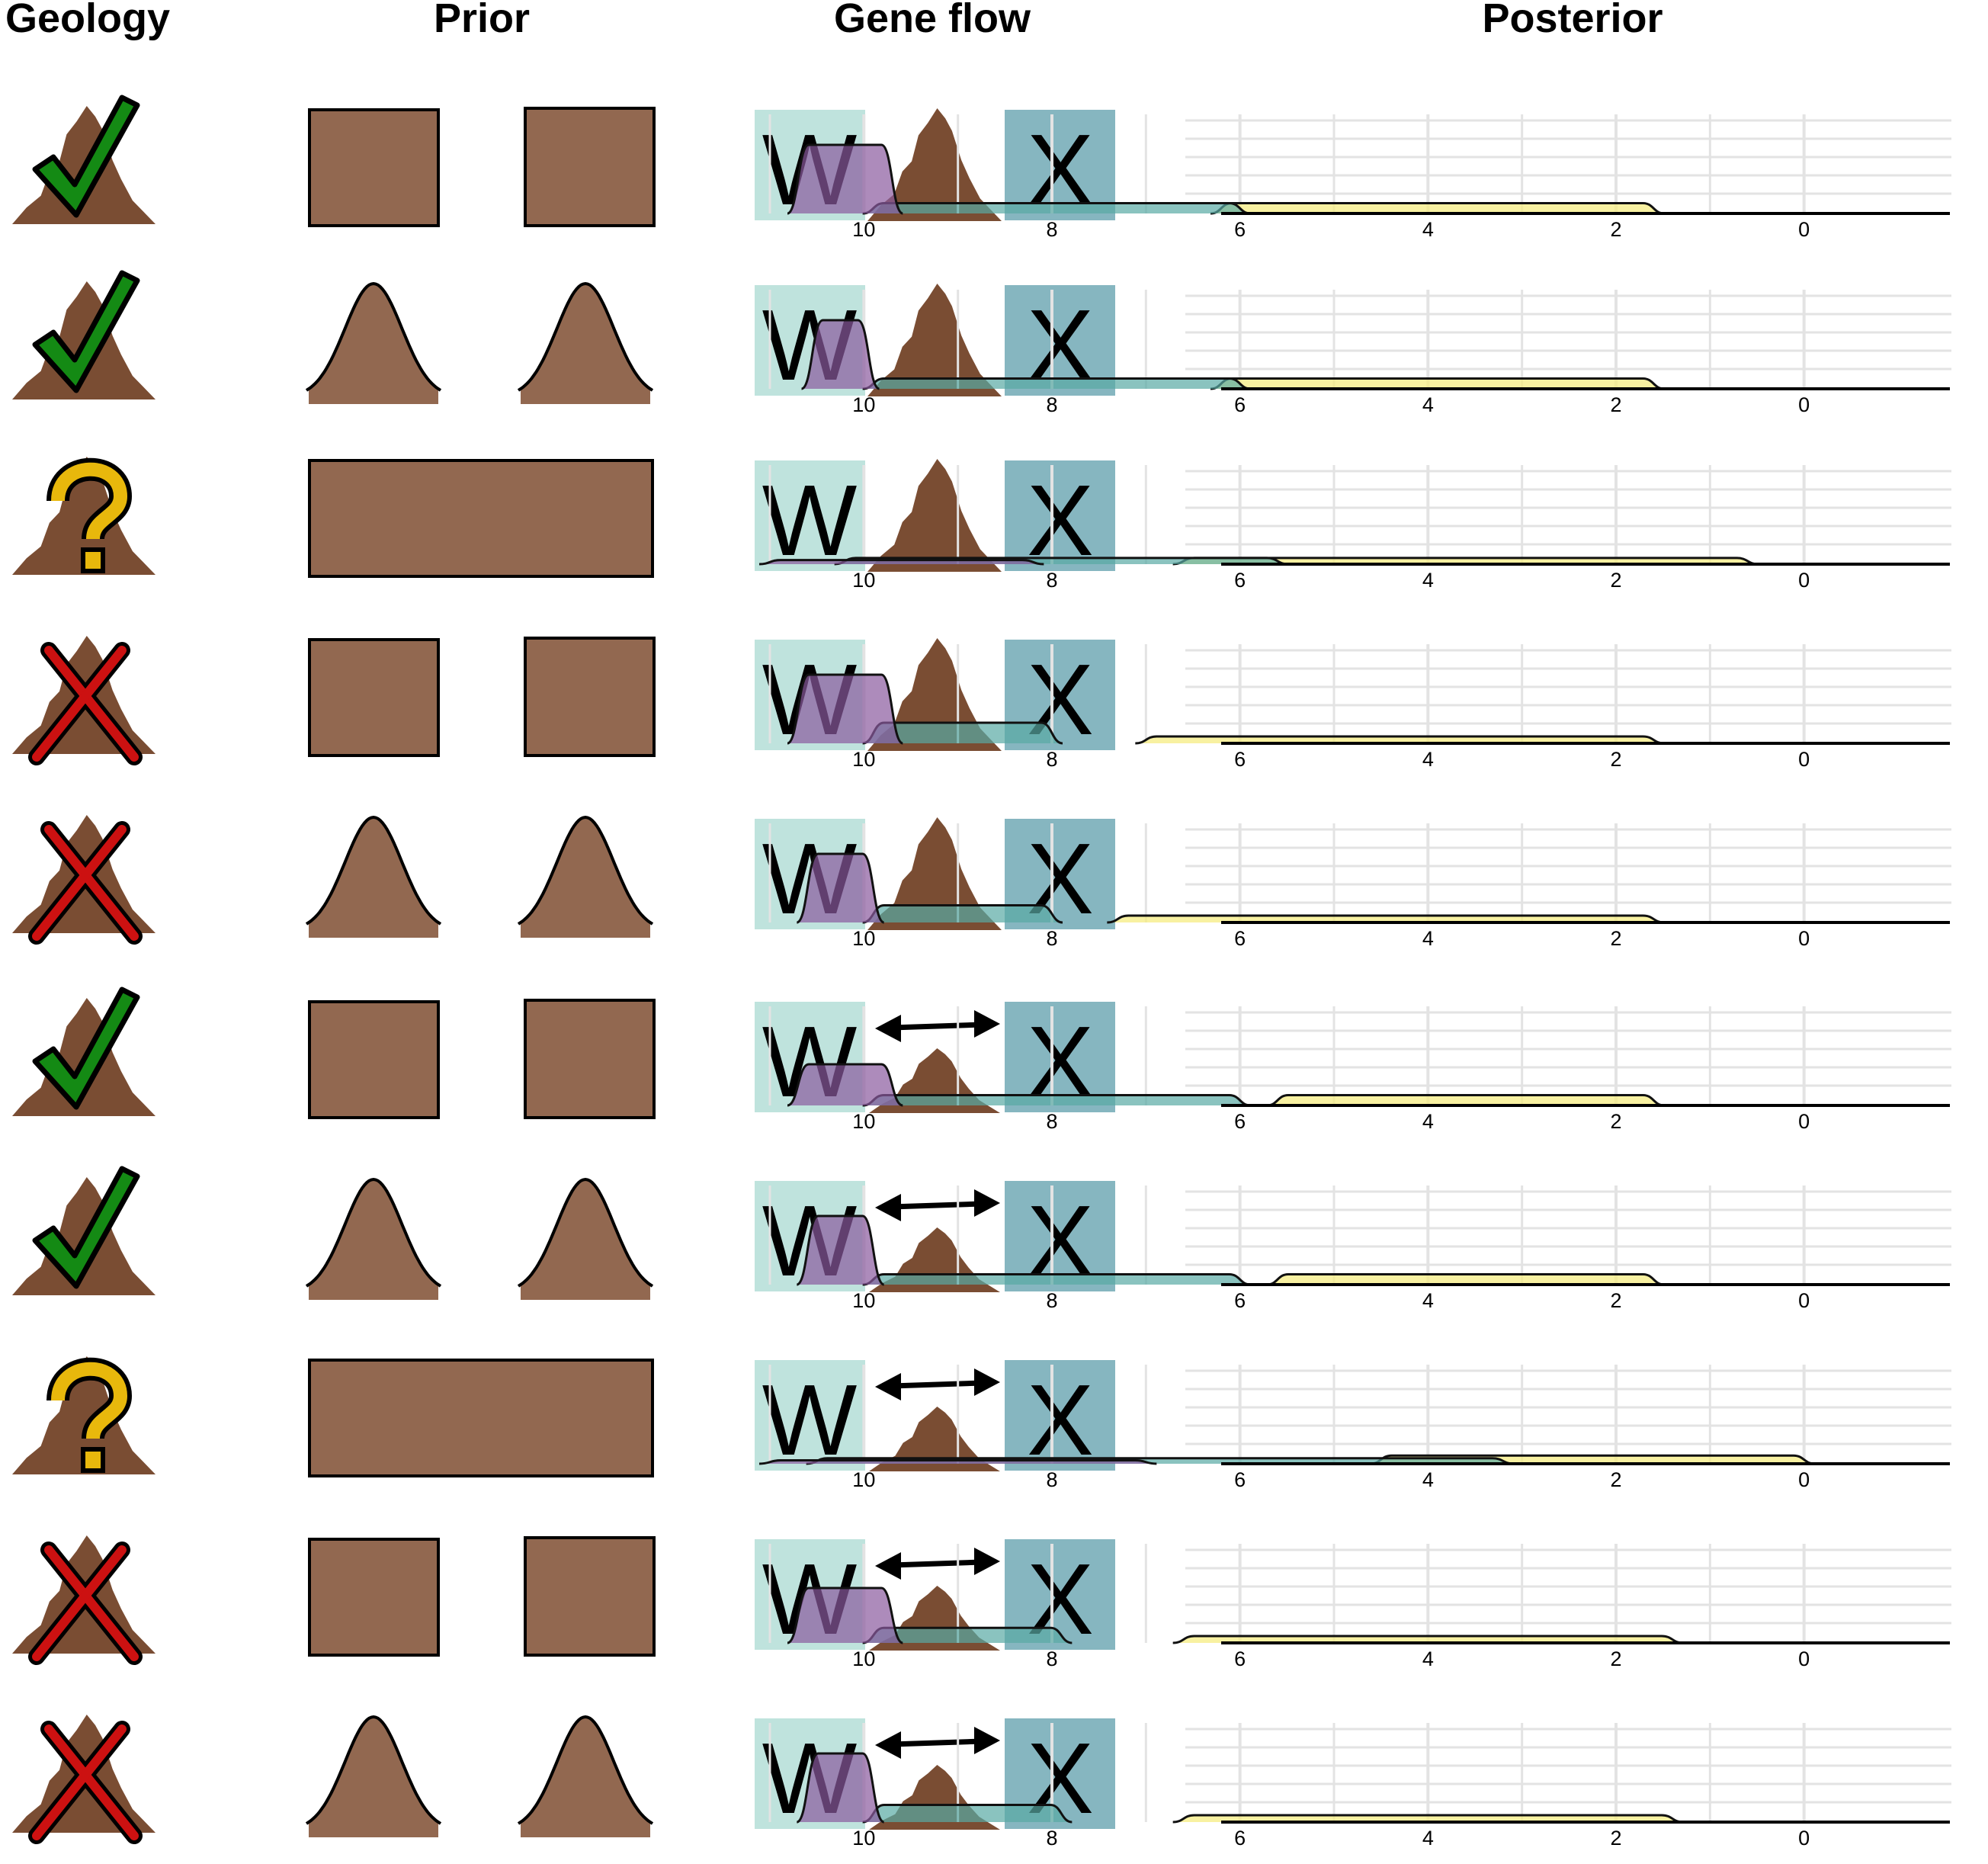 Image resolution: width=1988 pixels, height=1864 pixels. I want to click on header-prior: Prior, so click(482, 21).